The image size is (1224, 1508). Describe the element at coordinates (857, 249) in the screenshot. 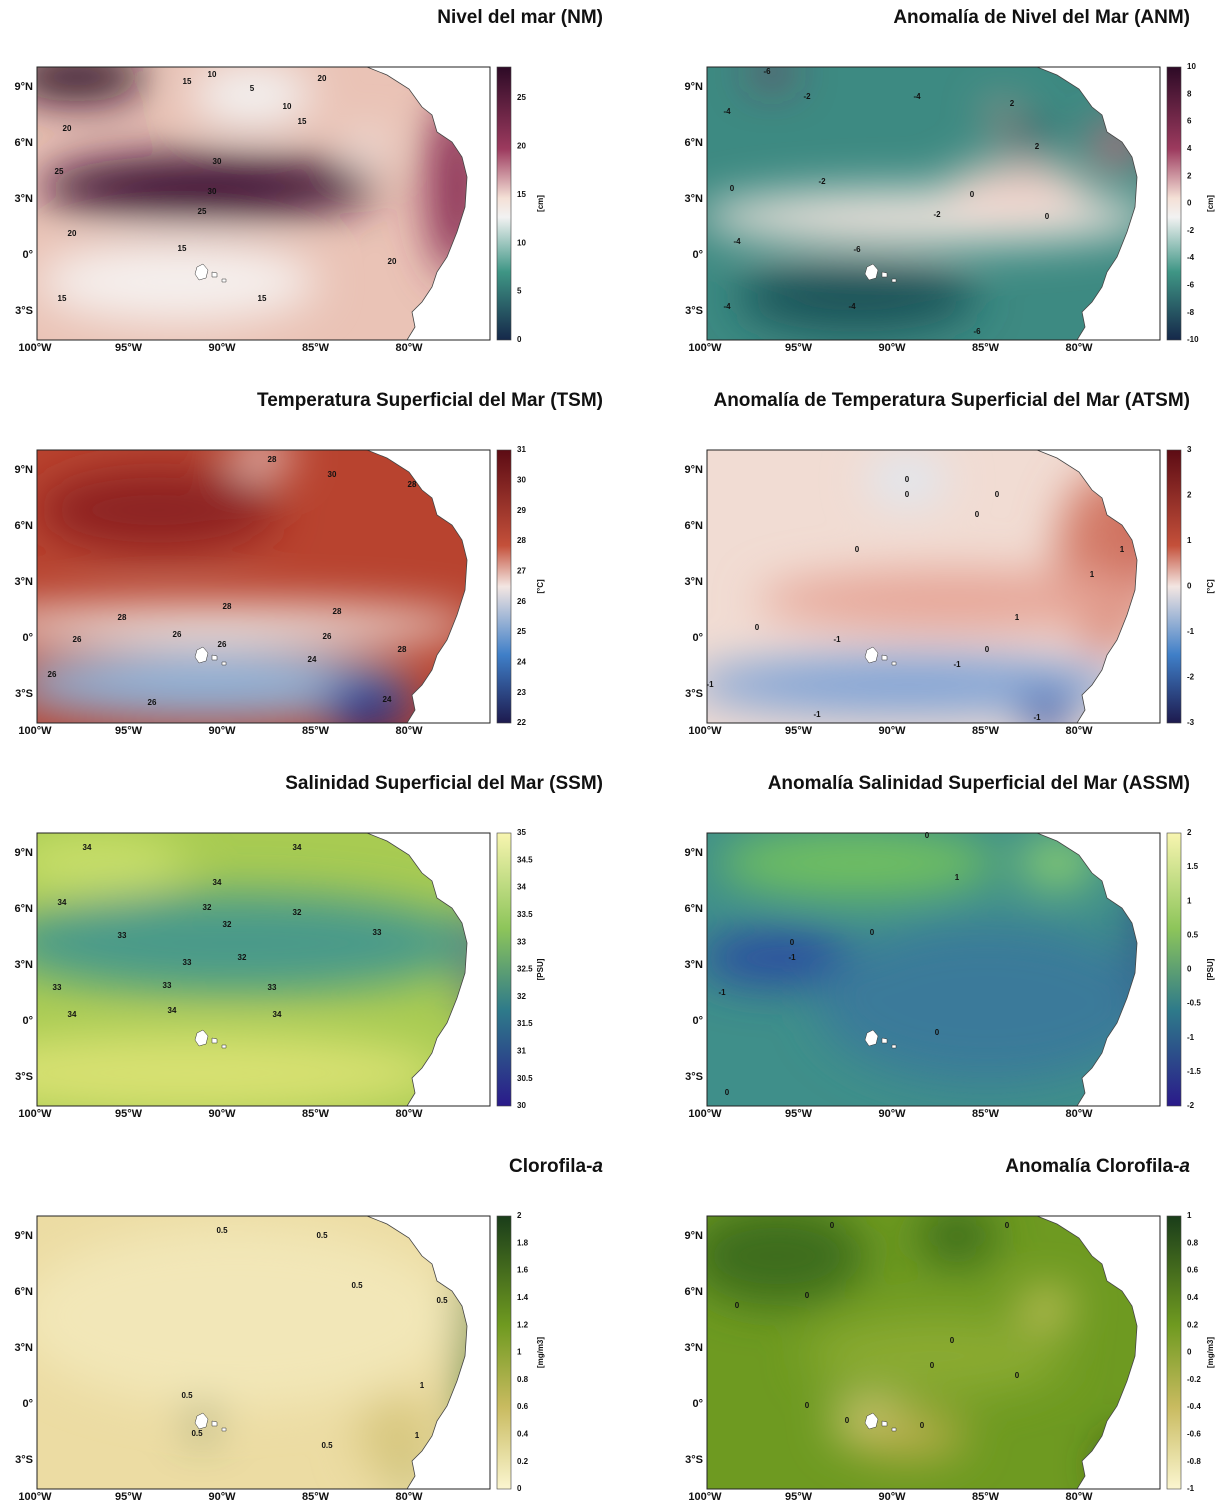

I see `contour-label: -6` at that location.